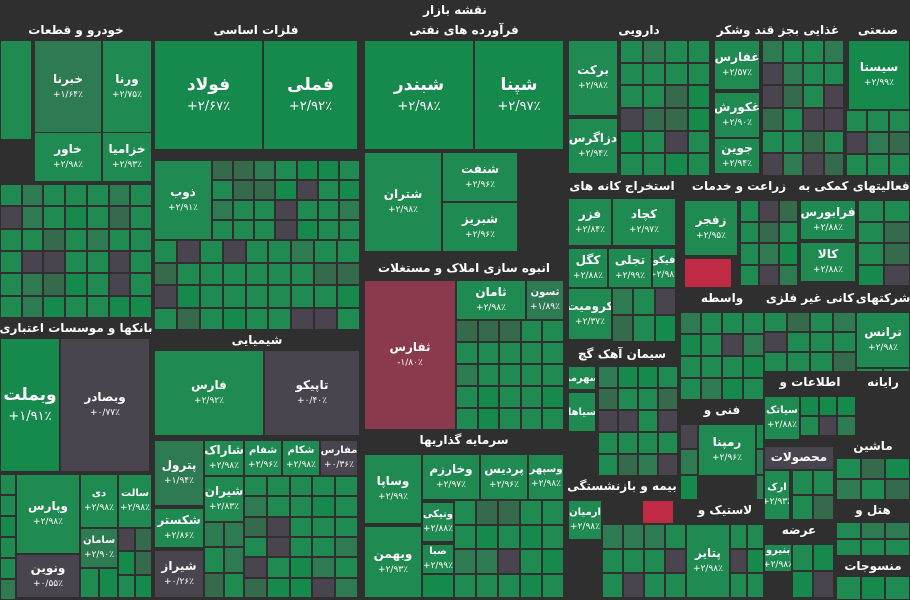 The height and width of the screenshot is (600, 910). Describe the element at coordinates (588, 268) in the screenshot. I see `stock-tile: کگل +۲/۸۸٪` at that location.